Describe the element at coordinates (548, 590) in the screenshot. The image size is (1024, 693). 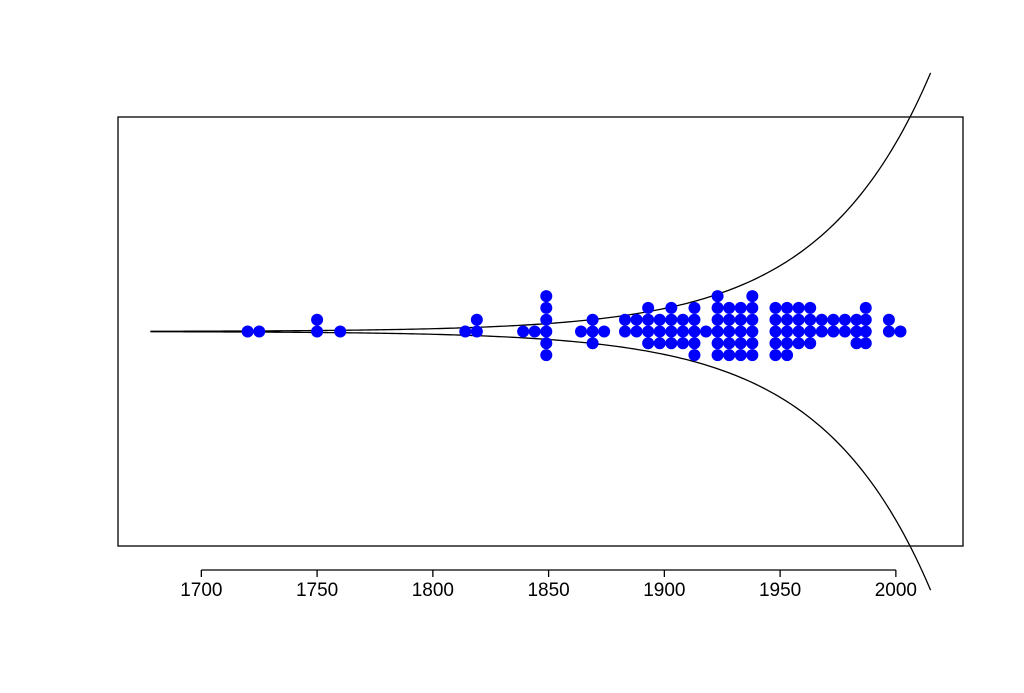
I see `x-tick-label: 1850` at that location.